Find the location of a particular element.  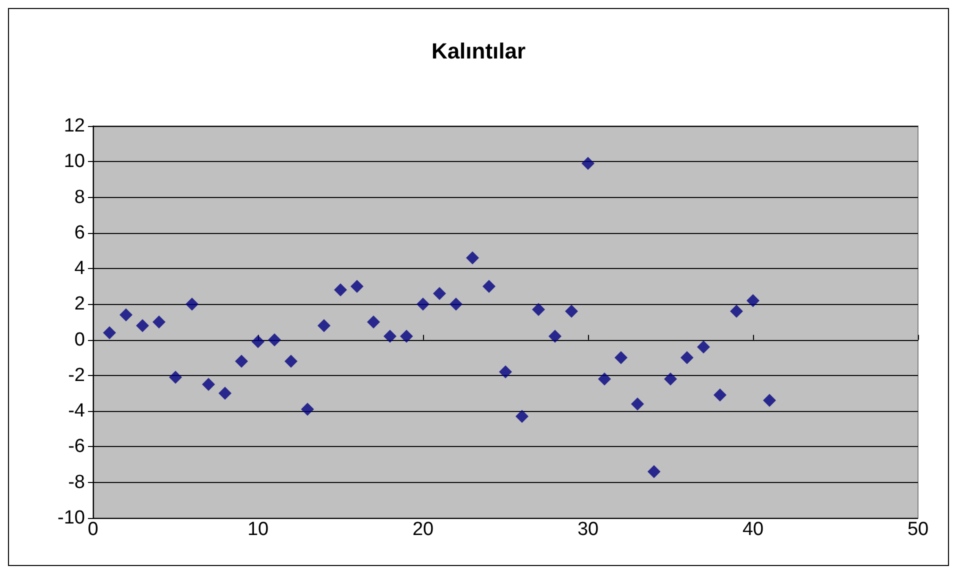

x-tick-label: 10 is located at coordinates (258, 529).